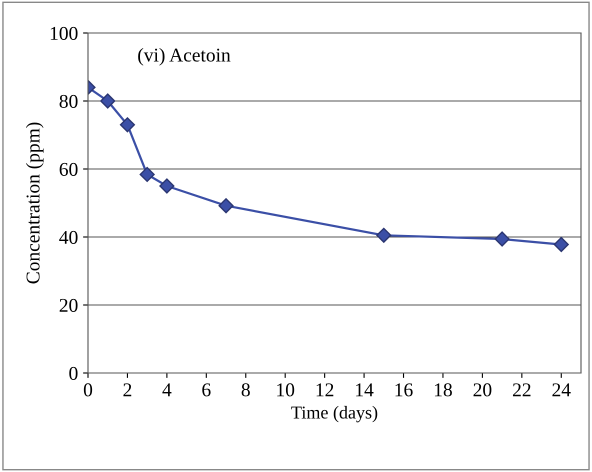  What do you see at coordinates (285, 389) in the screenshot?
I see `x-tick-label: 10` at bounding box center [285, 389].